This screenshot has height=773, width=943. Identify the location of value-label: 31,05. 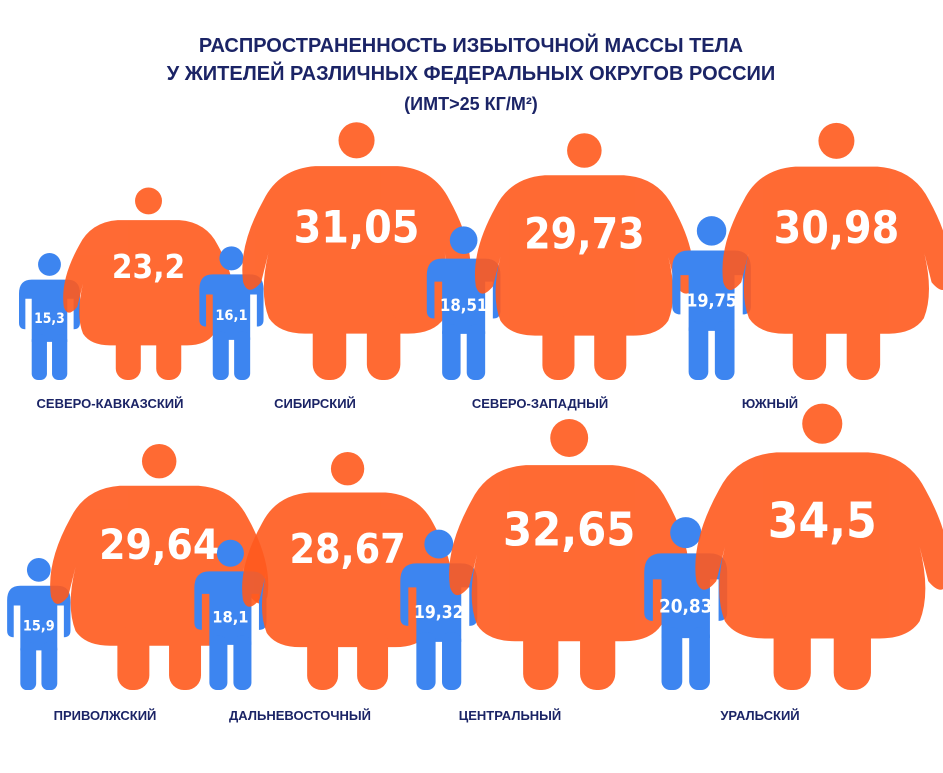
(357, 228).